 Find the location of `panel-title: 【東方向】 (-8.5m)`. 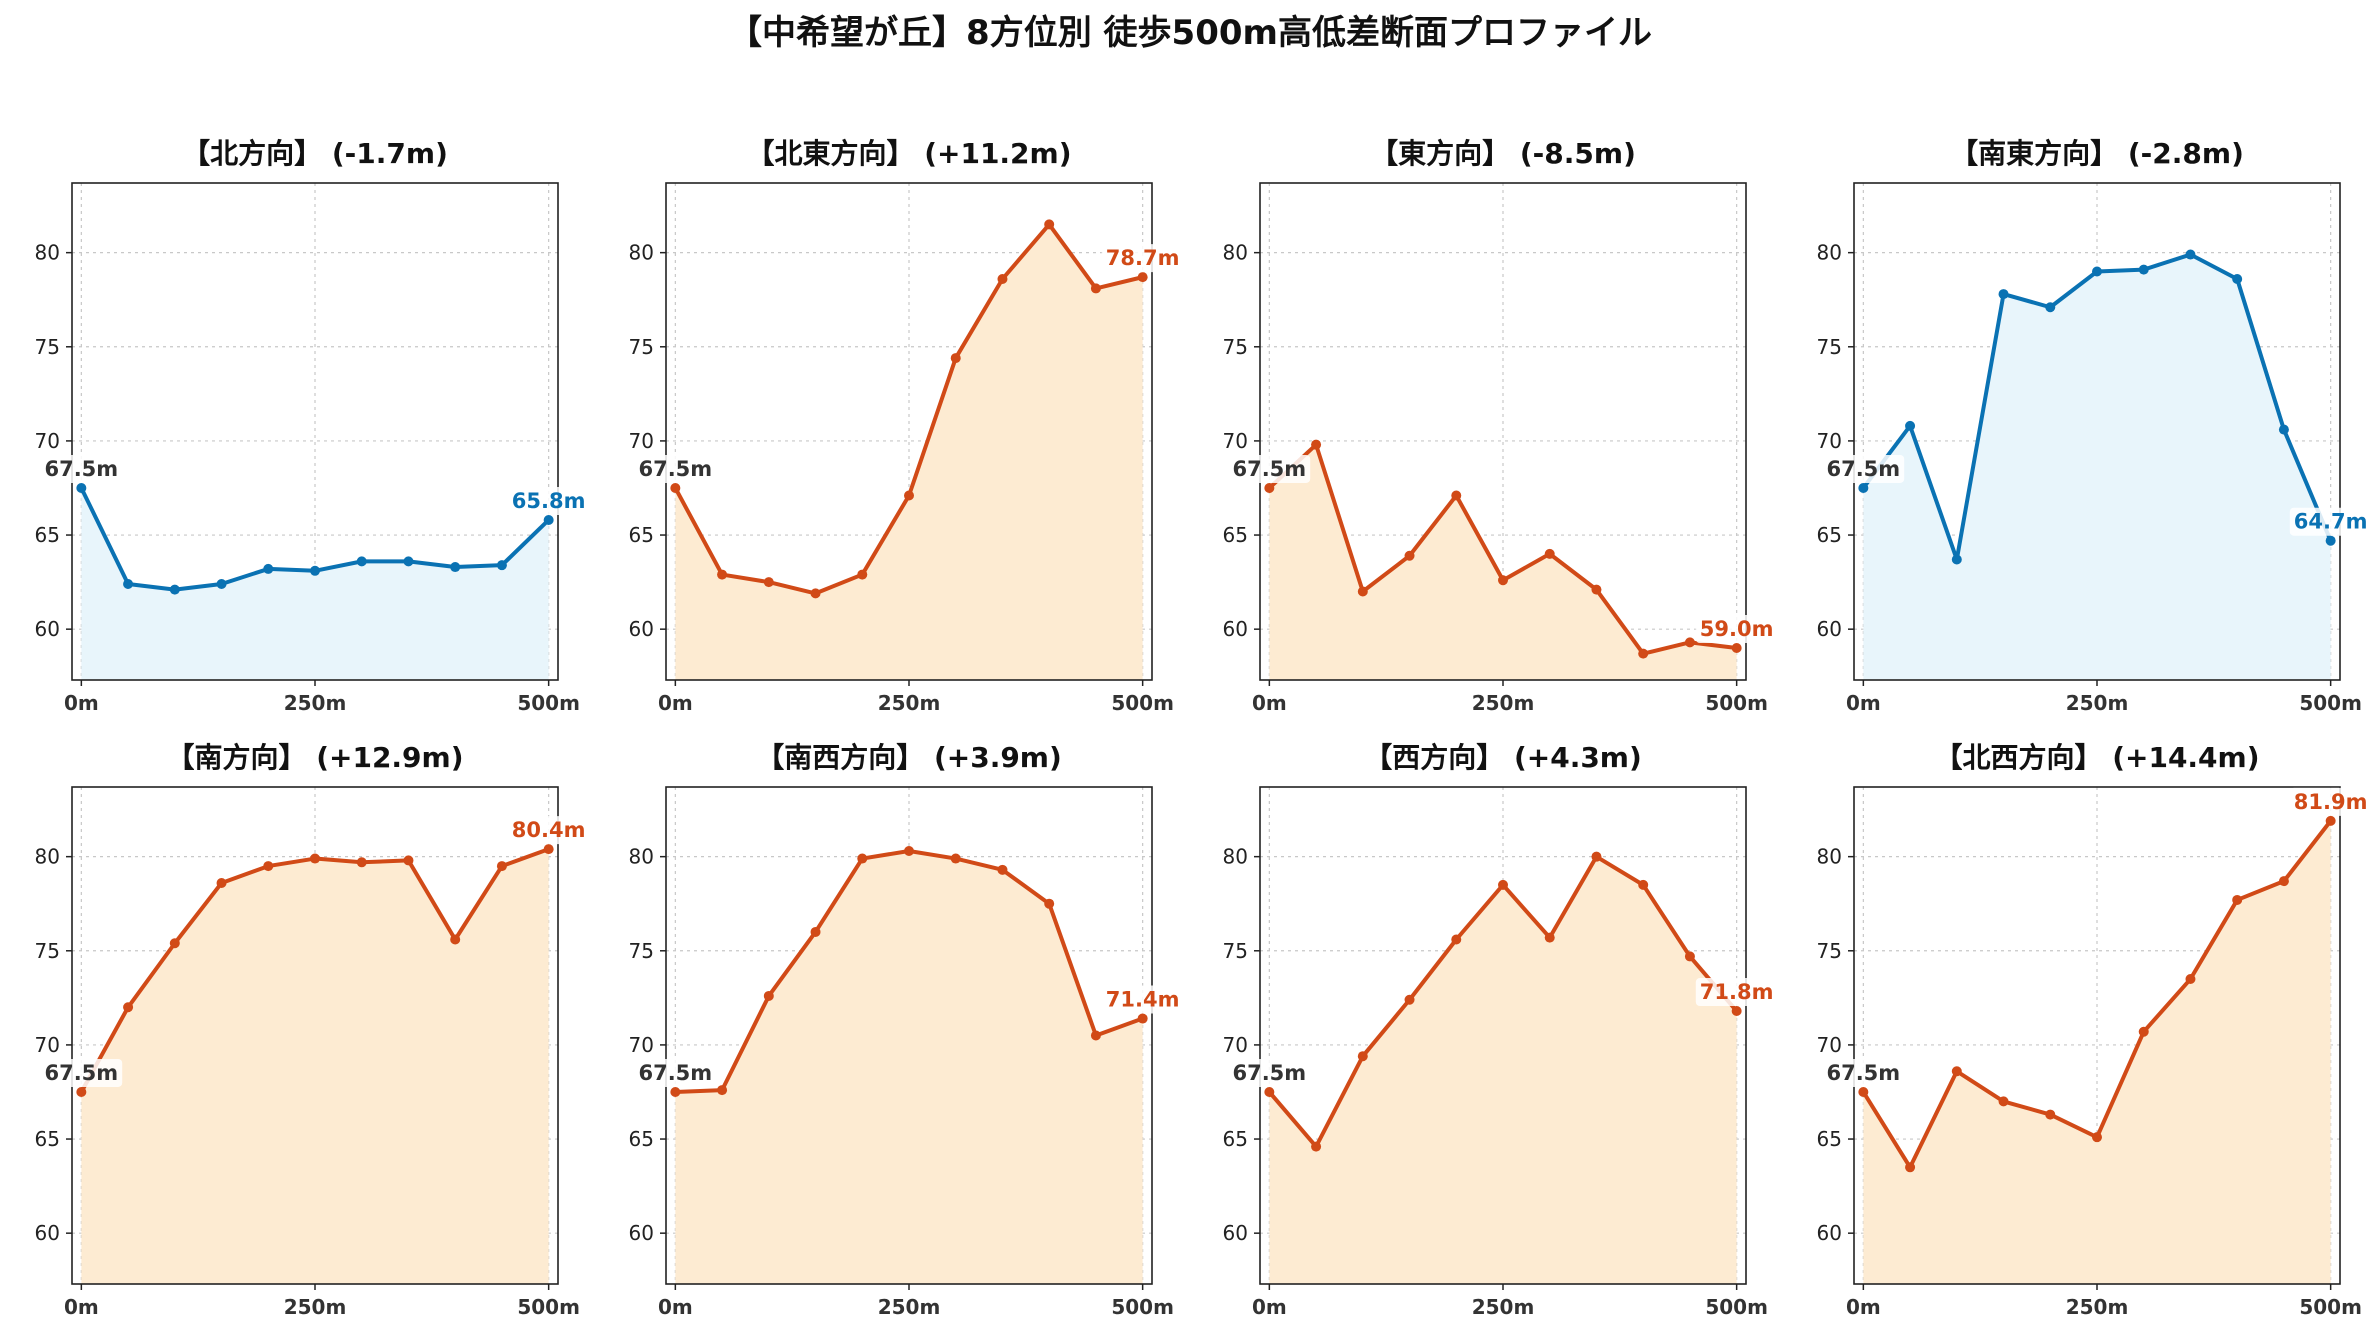

panel-title: 【東方向】 (-8.5m) is located at coordinates (1503, 153).